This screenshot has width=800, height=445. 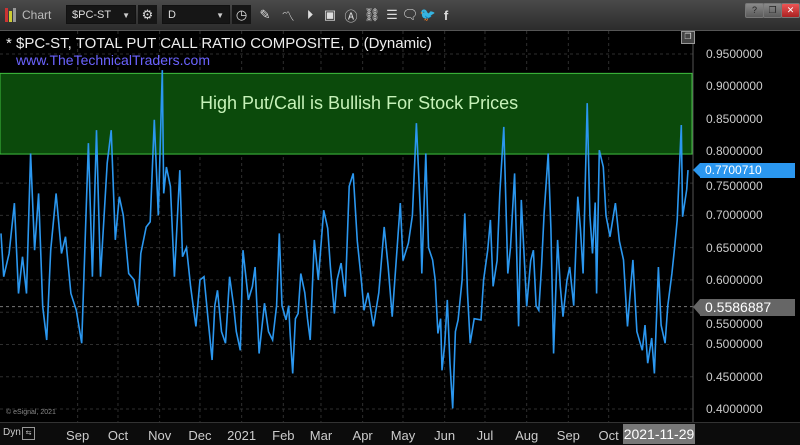 I want to click on play-icon: ⏵, so click(x=310, y=14).